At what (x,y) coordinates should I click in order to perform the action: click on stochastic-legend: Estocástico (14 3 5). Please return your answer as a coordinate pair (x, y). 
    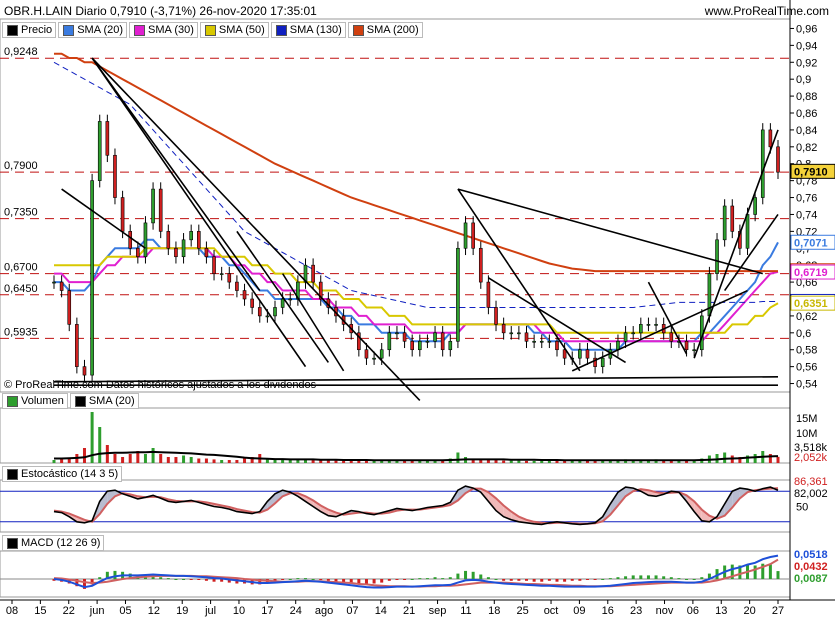
    Looking at the image, I should click on (63, 474).